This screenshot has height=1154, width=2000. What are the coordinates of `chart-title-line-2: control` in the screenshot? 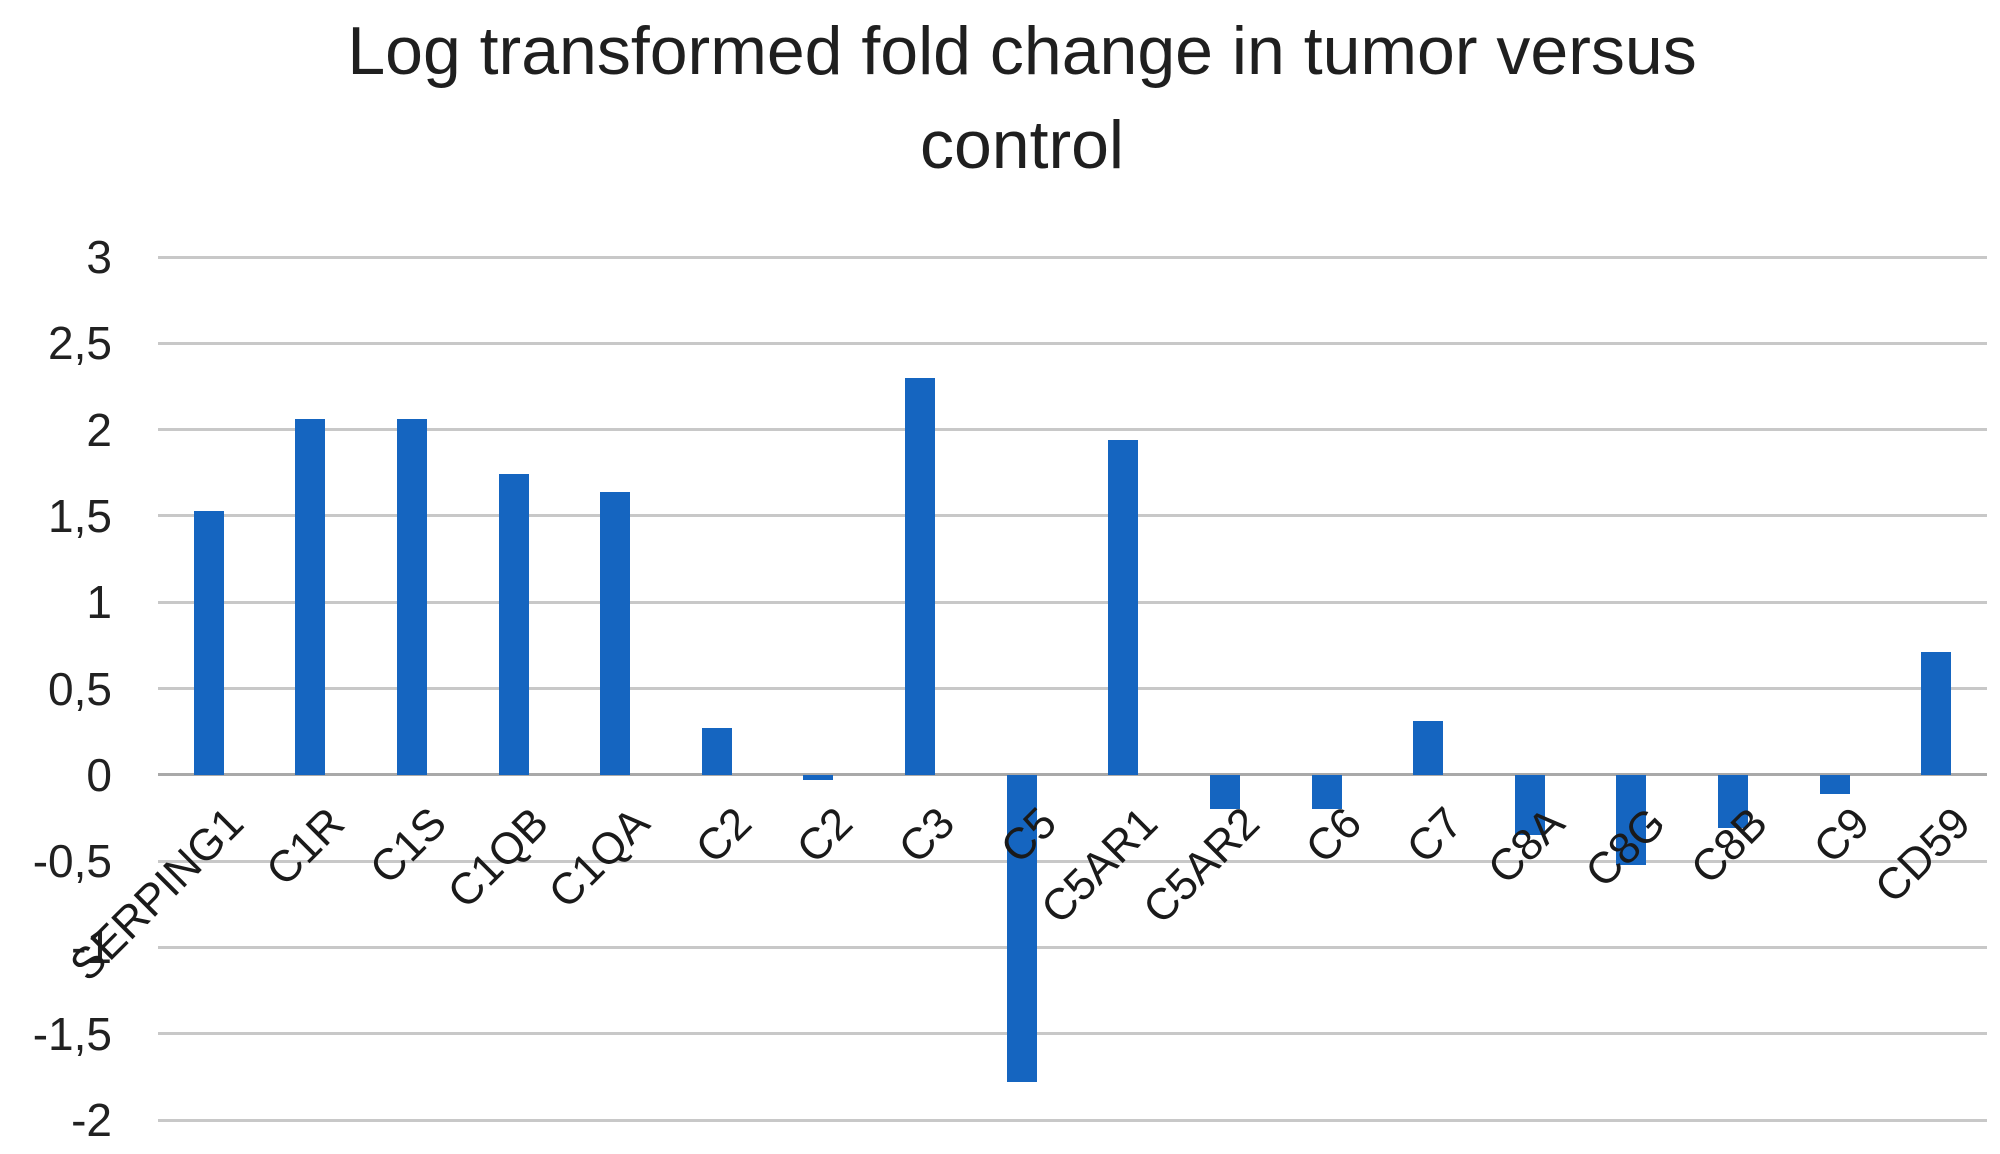 It's located at (1022, 145).